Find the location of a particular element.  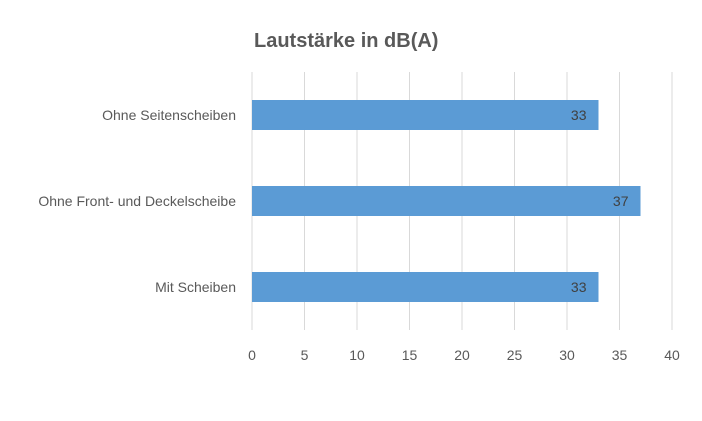

x-tick-label: 0 is located at coordinates (252, 355).